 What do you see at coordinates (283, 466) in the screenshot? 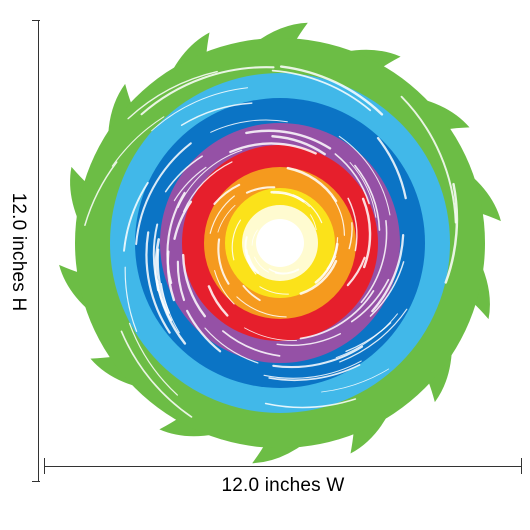
I see `width-dimension-line` at bounding box center [283, 466].